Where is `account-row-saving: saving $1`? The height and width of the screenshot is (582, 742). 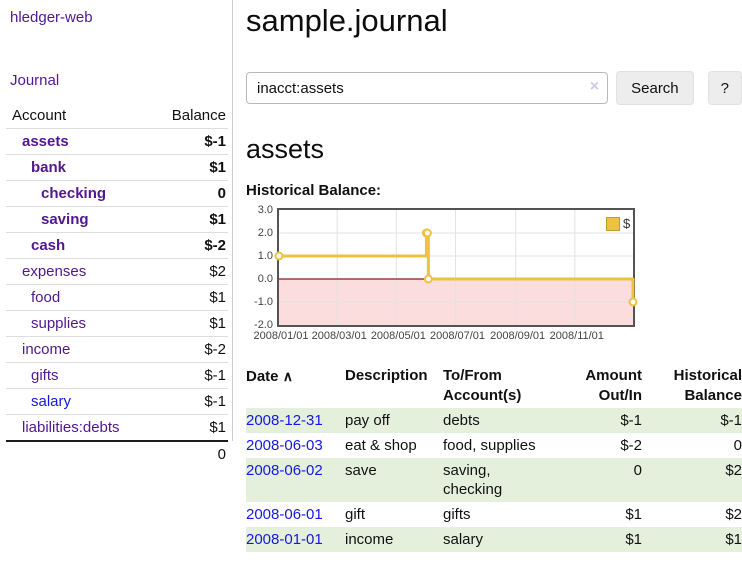 account-row-saving: saving $1 is located at coordinates (117, 219).